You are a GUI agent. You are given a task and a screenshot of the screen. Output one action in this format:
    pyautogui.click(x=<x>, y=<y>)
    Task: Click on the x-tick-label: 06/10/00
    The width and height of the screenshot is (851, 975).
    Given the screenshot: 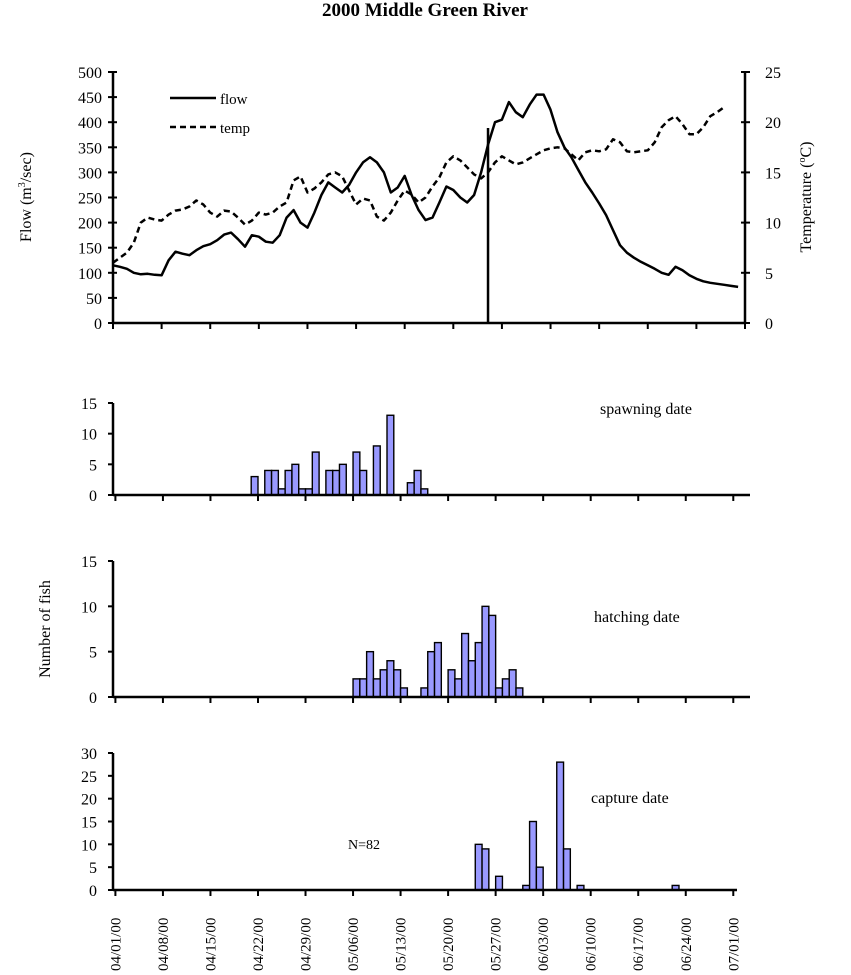 What is the action you would take?
    pyautogui.click(x=592, y=944)
    